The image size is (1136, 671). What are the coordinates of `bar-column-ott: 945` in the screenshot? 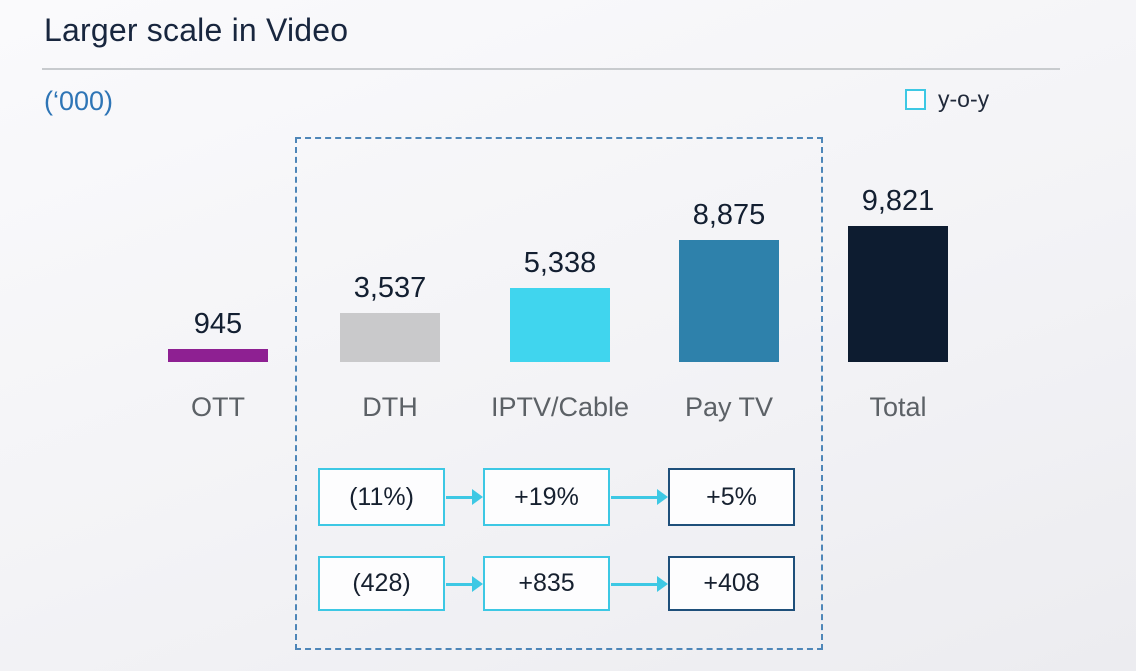 It's located at (218, 335).